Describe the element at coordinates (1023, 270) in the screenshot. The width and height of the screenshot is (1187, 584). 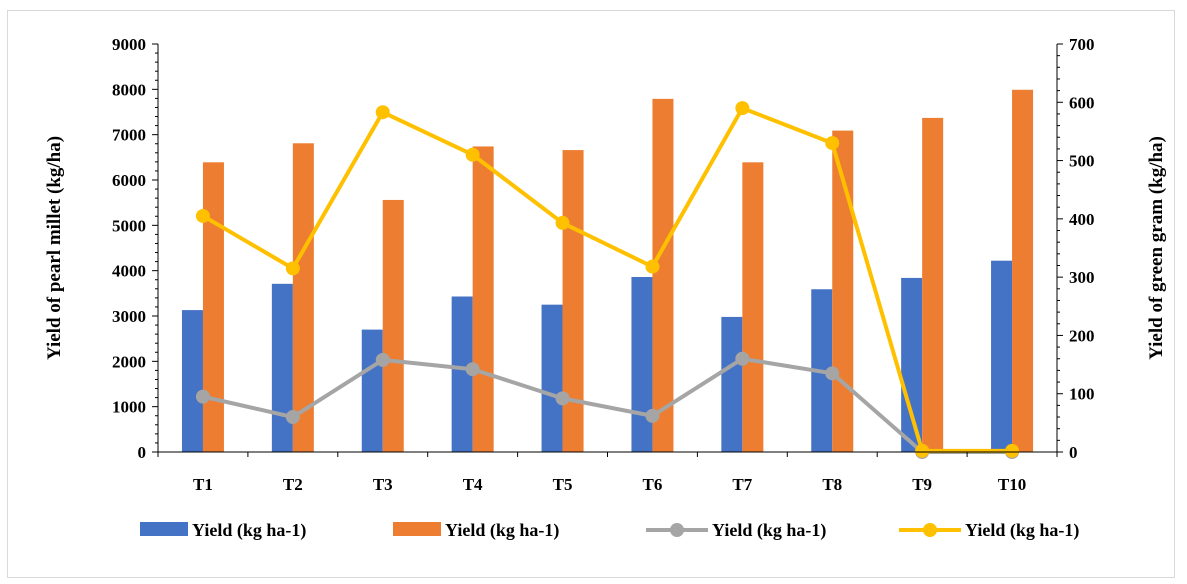
I see `bar-T10-s2` at that location.